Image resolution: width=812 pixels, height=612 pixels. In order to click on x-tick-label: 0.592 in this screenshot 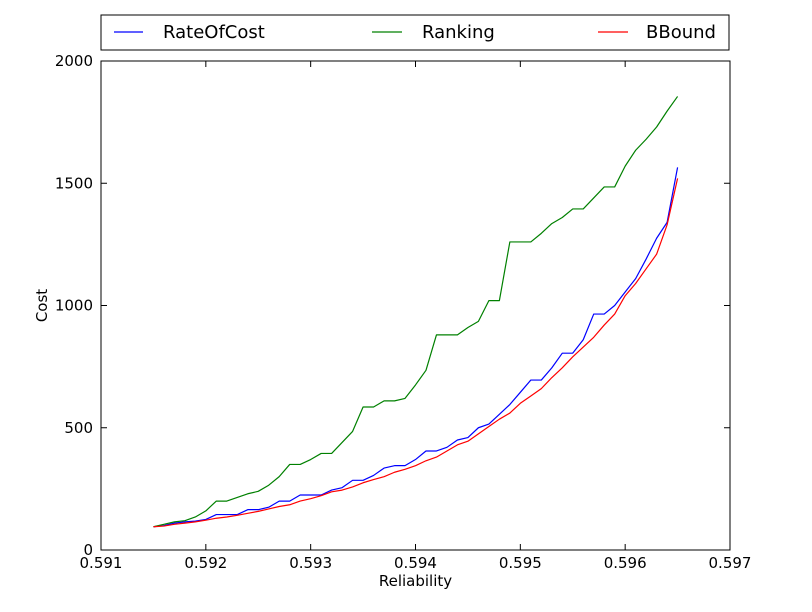, I will do `click(205, 563)`.